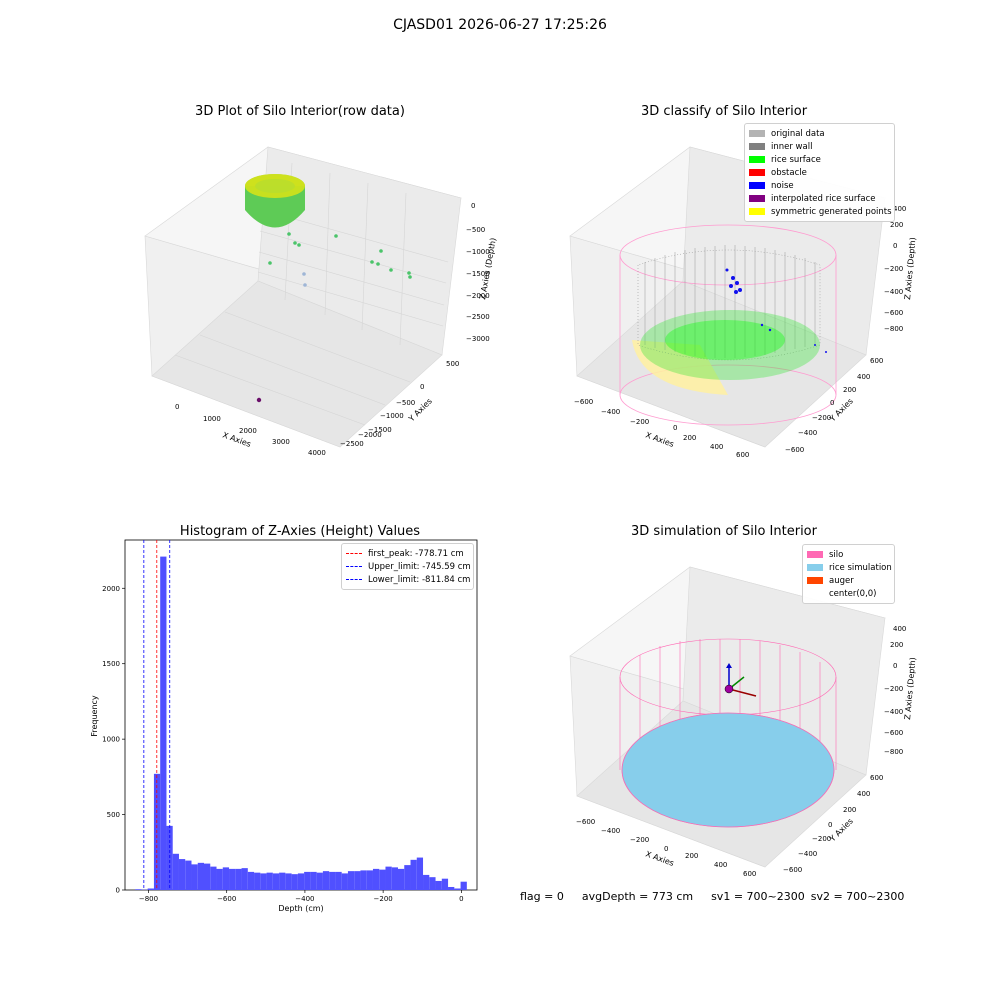 The image size is (1000, 1000). I want to click on x-tick-label: −800, so click(148, 899).